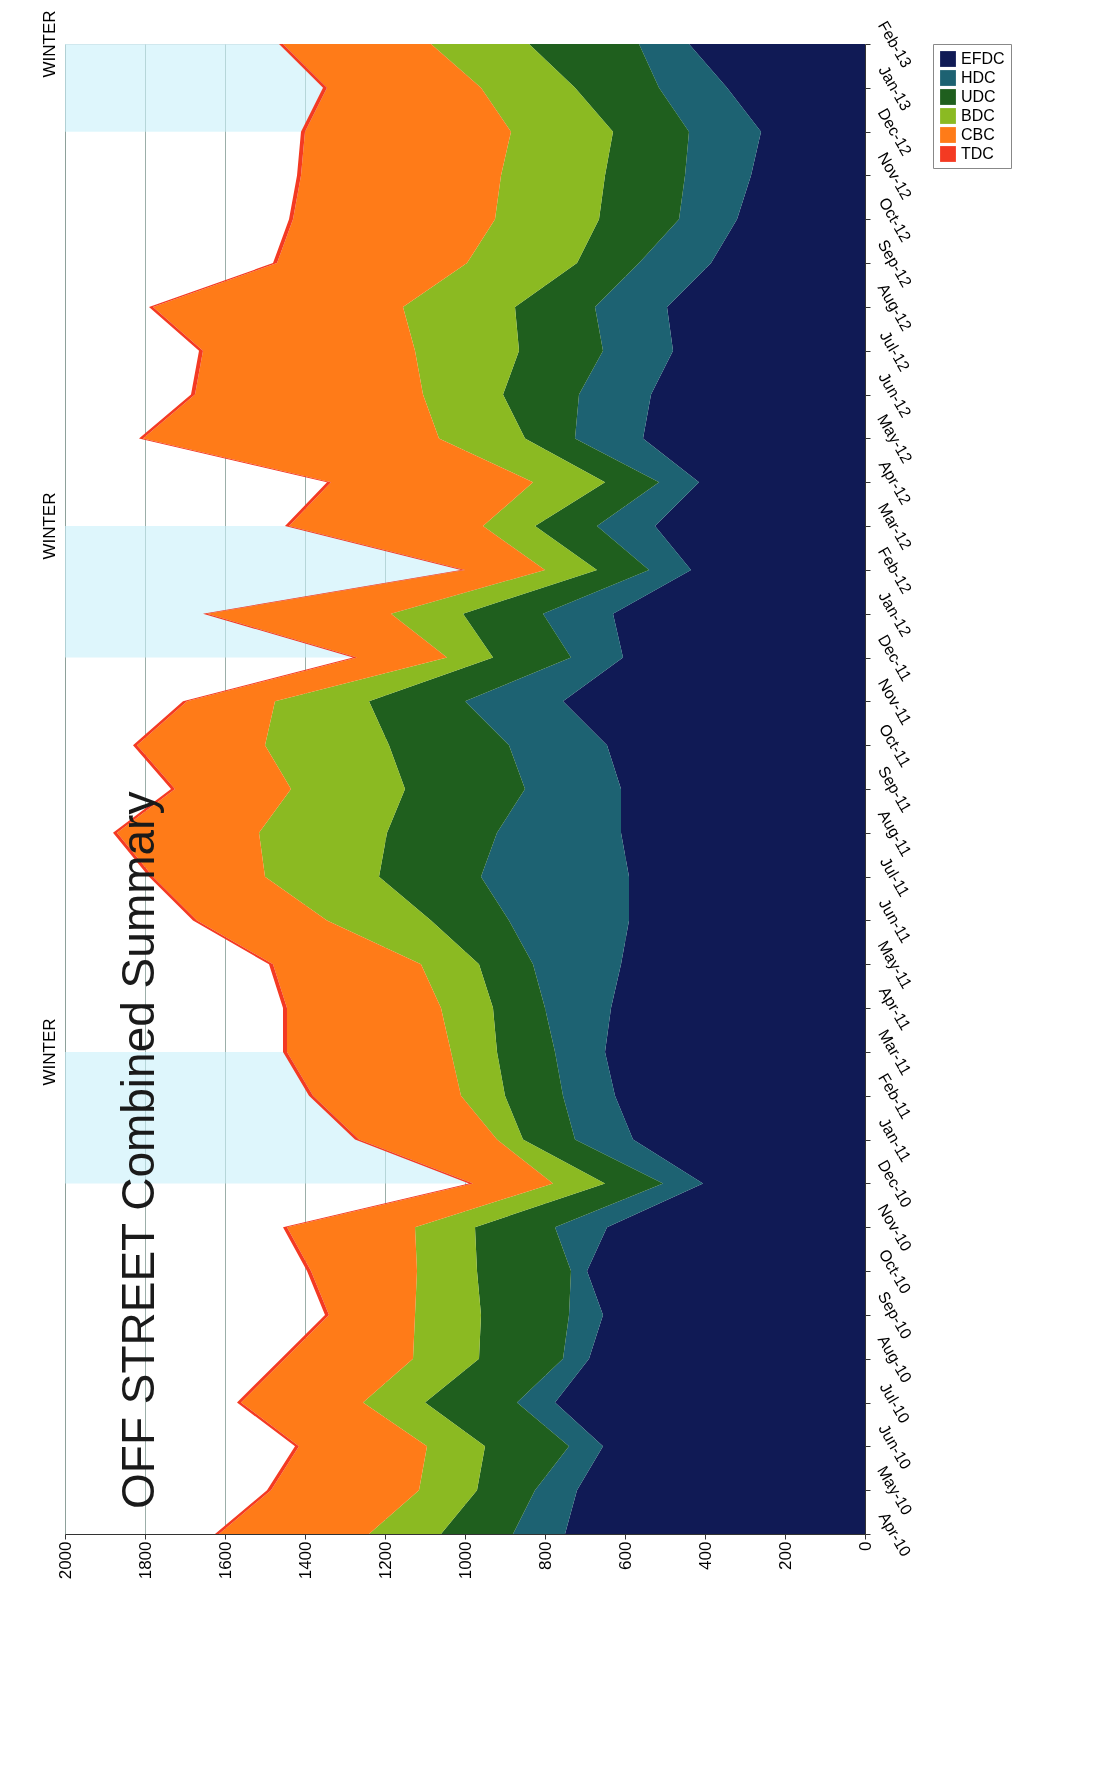  I want to click on x-tick-label: 400, so click(705, 1555).